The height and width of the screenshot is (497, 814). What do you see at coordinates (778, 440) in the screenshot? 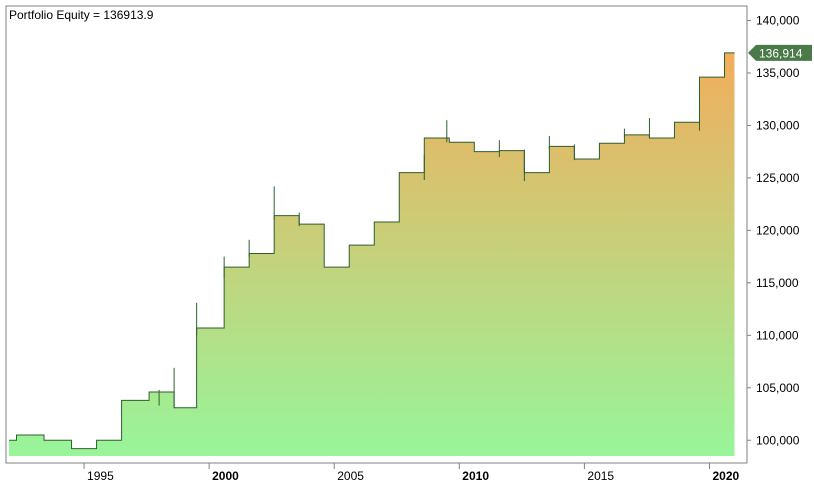
I see `y-tick-label: 100,000` at bounding box center [778, 440].